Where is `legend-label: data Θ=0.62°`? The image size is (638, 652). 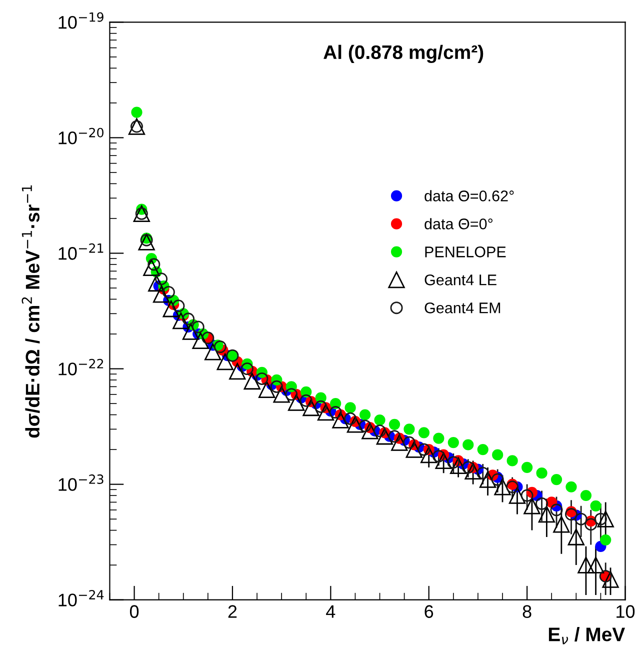
legend-label: data Θ=0.62° is located at coordinates (469, 196).